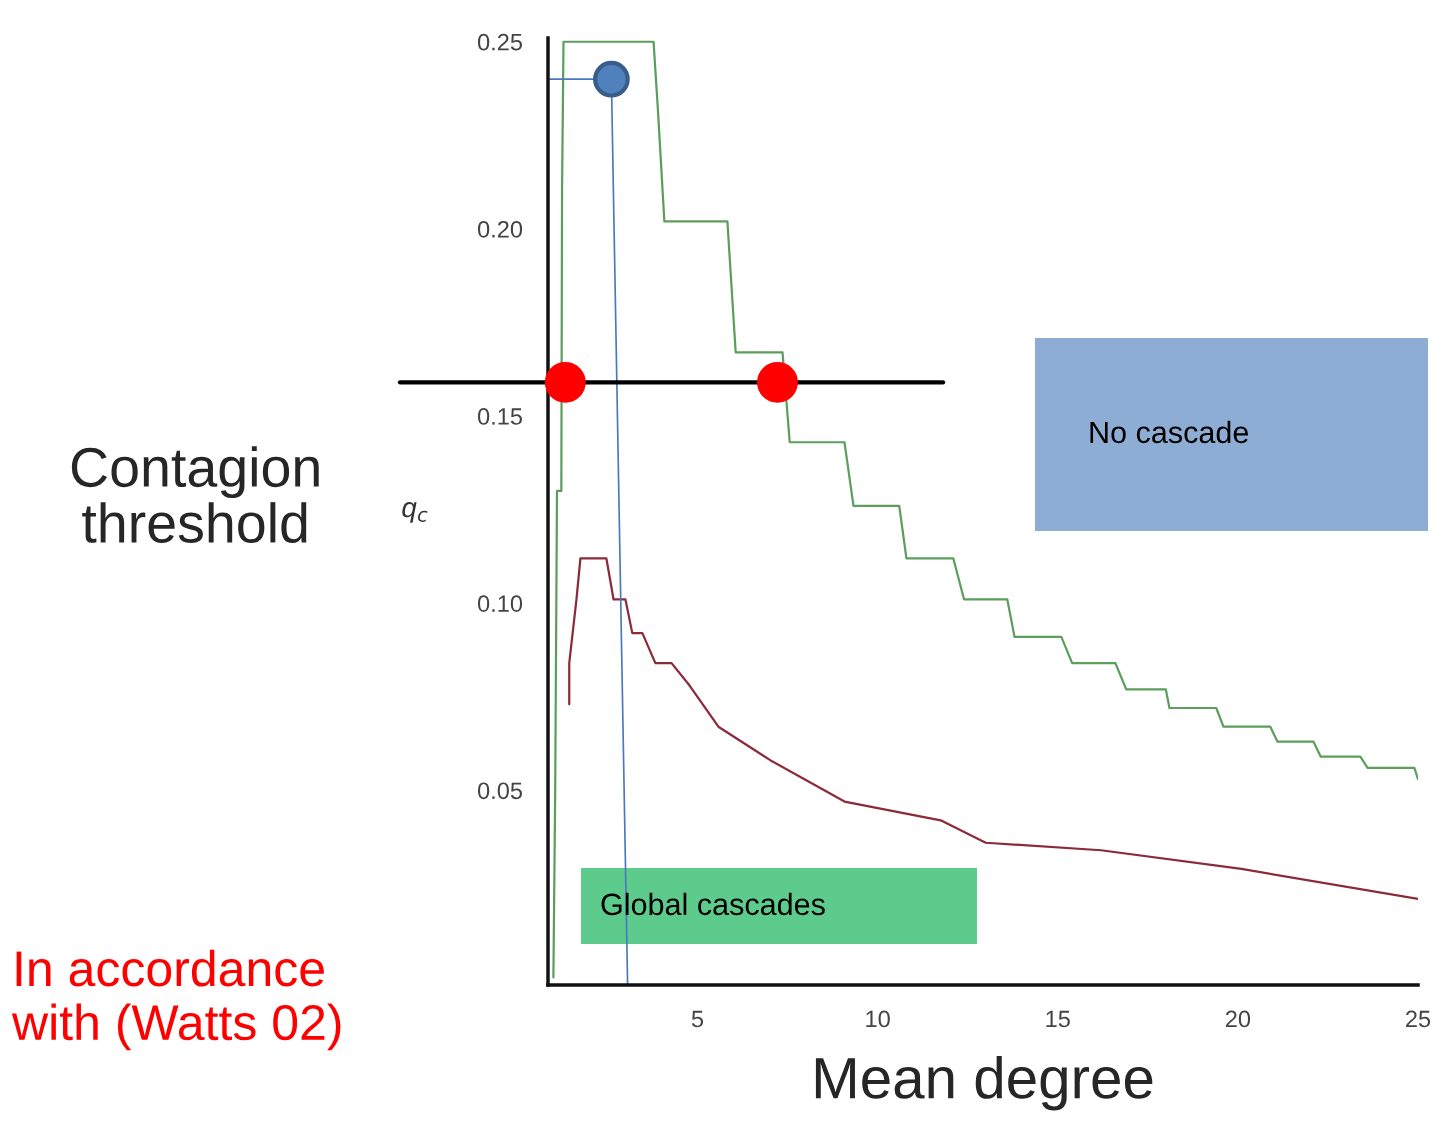  What do you see at coordinates (500, 229) in the screenshot?
I see `y-tick-label: 0.20` at bounding box center [500, 229].